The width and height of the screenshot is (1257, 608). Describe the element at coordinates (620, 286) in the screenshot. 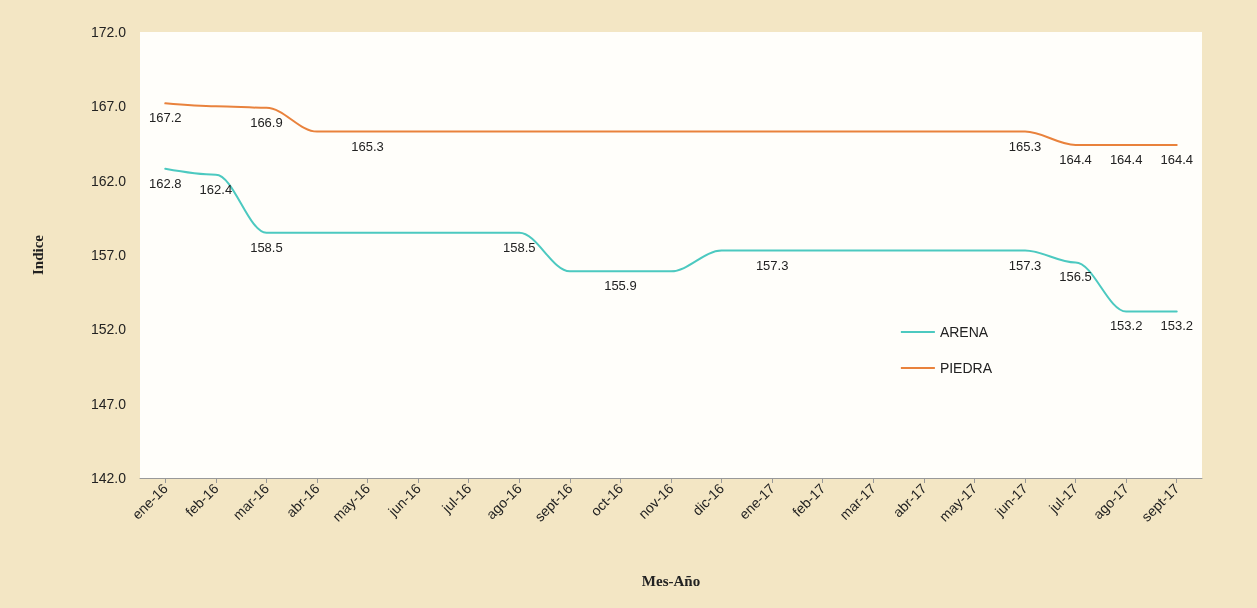

I see `data-label: 155.9` at that location.